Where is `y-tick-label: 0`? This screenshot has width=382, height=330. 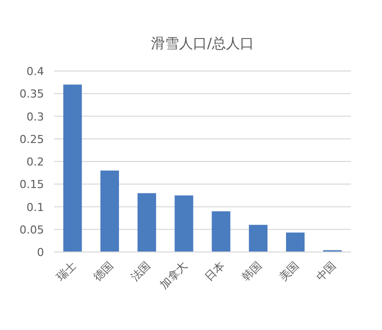
y-tick-label: 0 is located at coordinates (40, 252).